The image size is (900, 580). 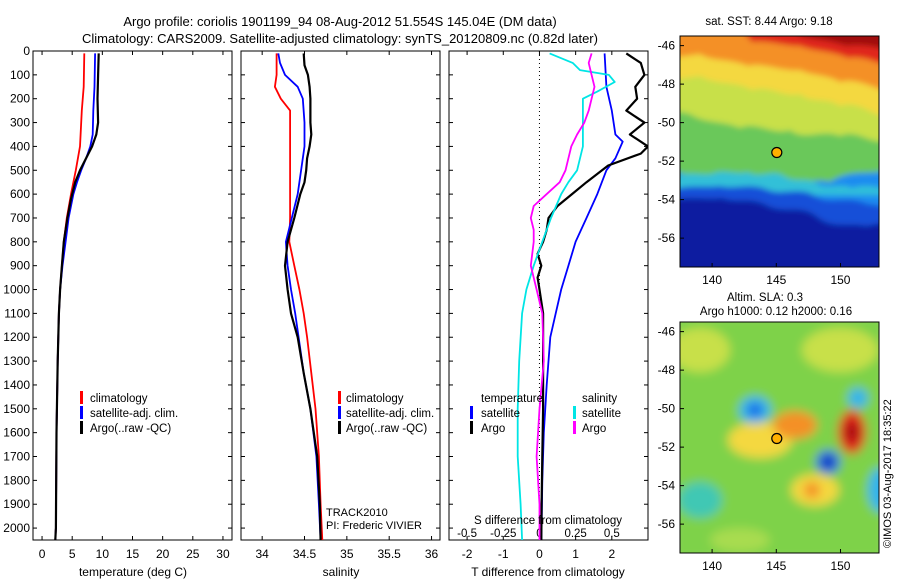 What do you see at coordinates (574, 412) in the screenshot?
I see `legend-swatch-s-satellite` at bounding box center [574, 412].